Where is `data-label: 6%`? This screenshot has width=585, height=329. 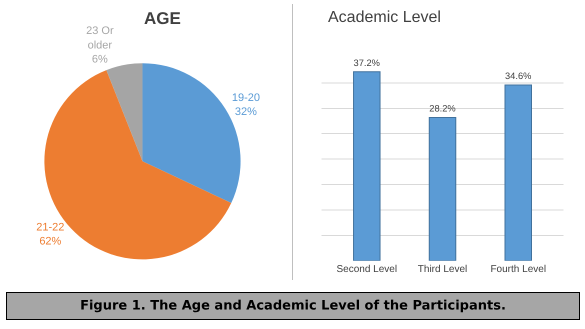
data-label: 6% is located at coordinates (100, 60).